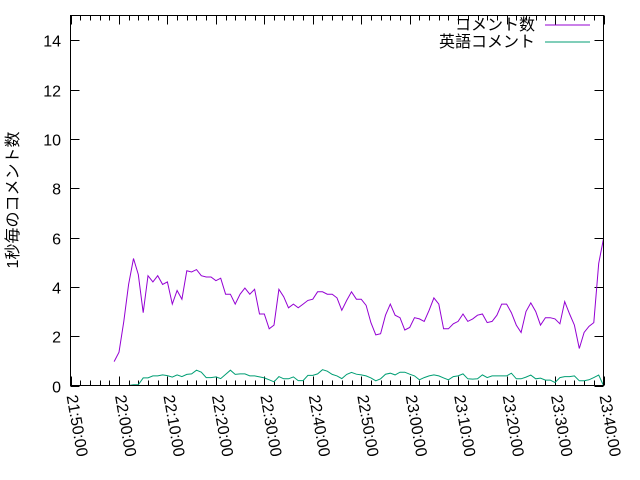  What do you see at coordinates (173, 426) in the screenshot?
I see `x-tick-label: 22:10:00` at bounding box center [173, 426].